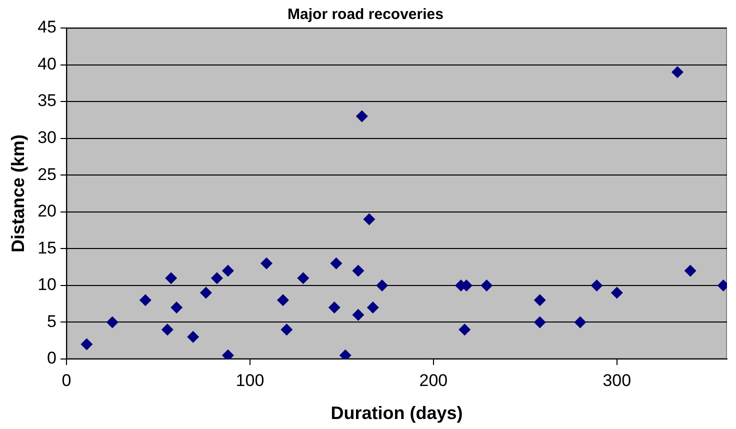  What do you see at coordinates (366, 15) in the screenshot?
I see `chart-title: Major road recoveries` at bounding box center [366, 15].